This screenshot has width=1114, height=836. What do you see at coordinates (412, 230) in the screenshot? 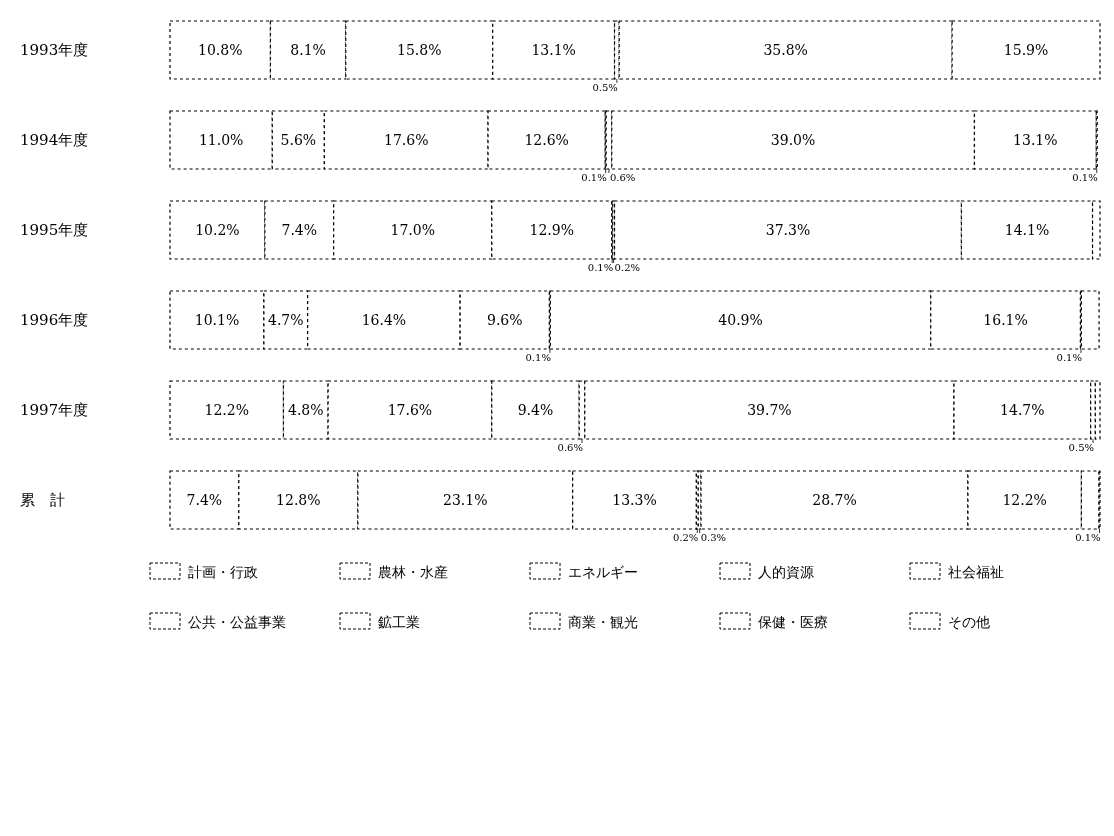
I see `data-label: 17.0%` at bounding box center [412, 230].